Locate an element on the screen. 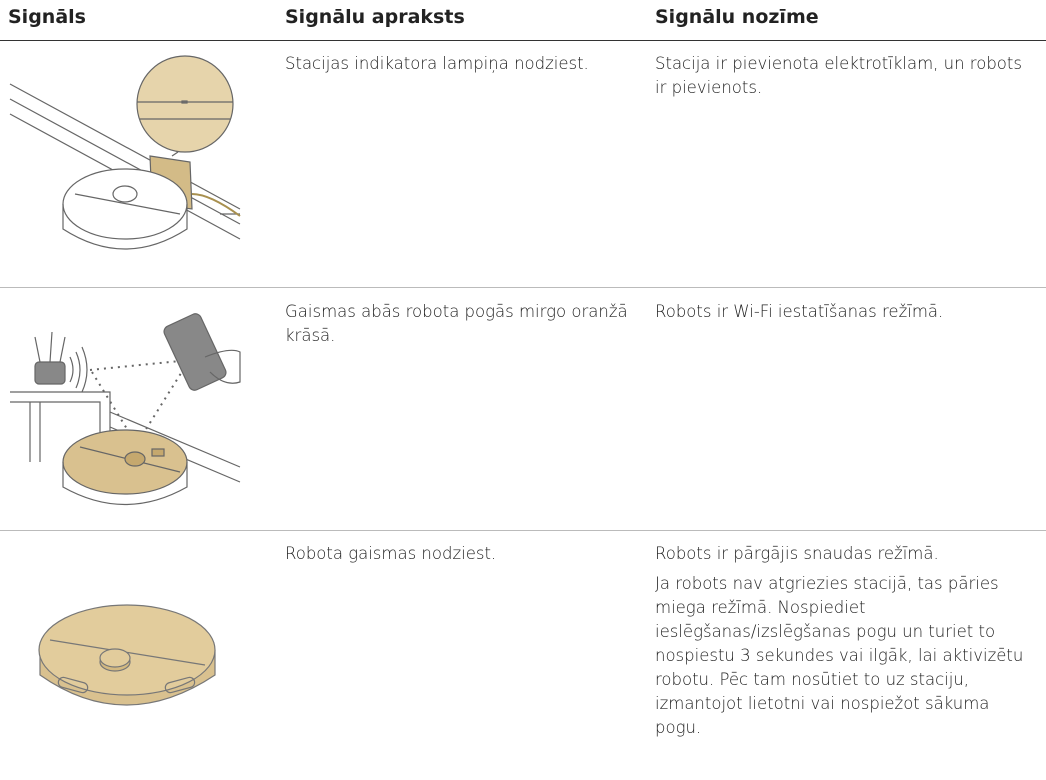  header: Signāls is located at coordinates (47, 17).